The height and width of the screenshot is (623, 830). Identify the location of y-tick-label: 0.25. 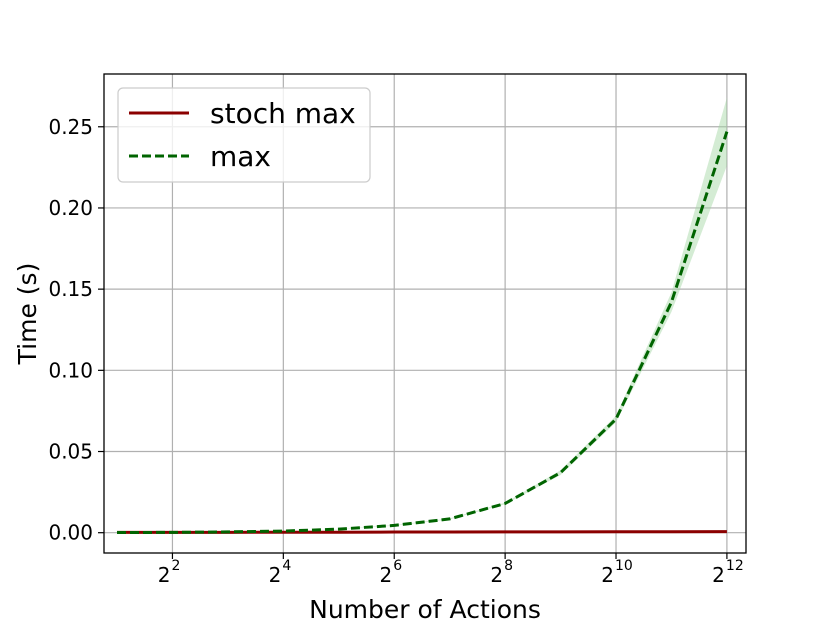
(70, 127).